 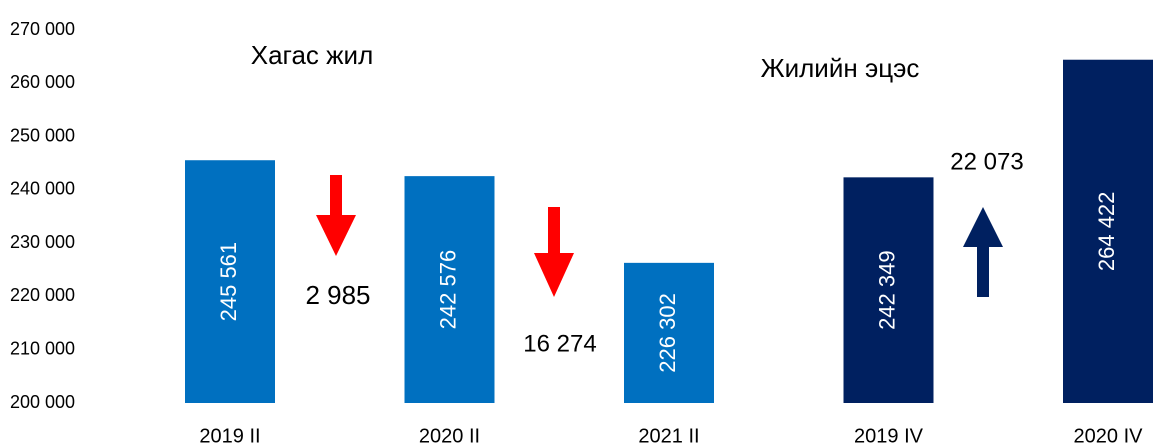 What do you see at coordinates (1109, 434) in the screenshot?
I see `x-tick-label: 2020 IV` at bounding box center [1109, 434].